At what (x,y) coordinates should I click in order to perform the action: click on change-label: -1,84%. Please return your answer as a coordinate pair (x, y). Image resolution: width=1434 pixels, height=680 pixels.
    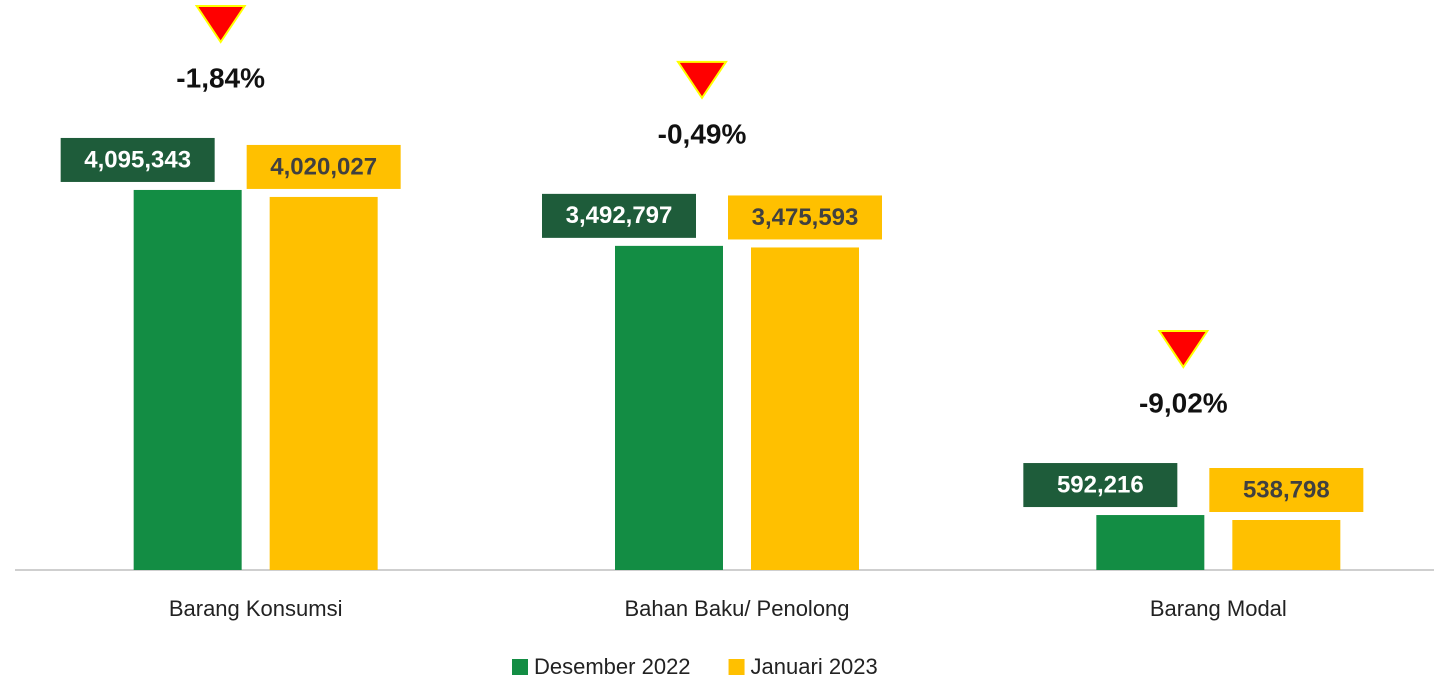
    Looking at the image, I should click on (220, 77).